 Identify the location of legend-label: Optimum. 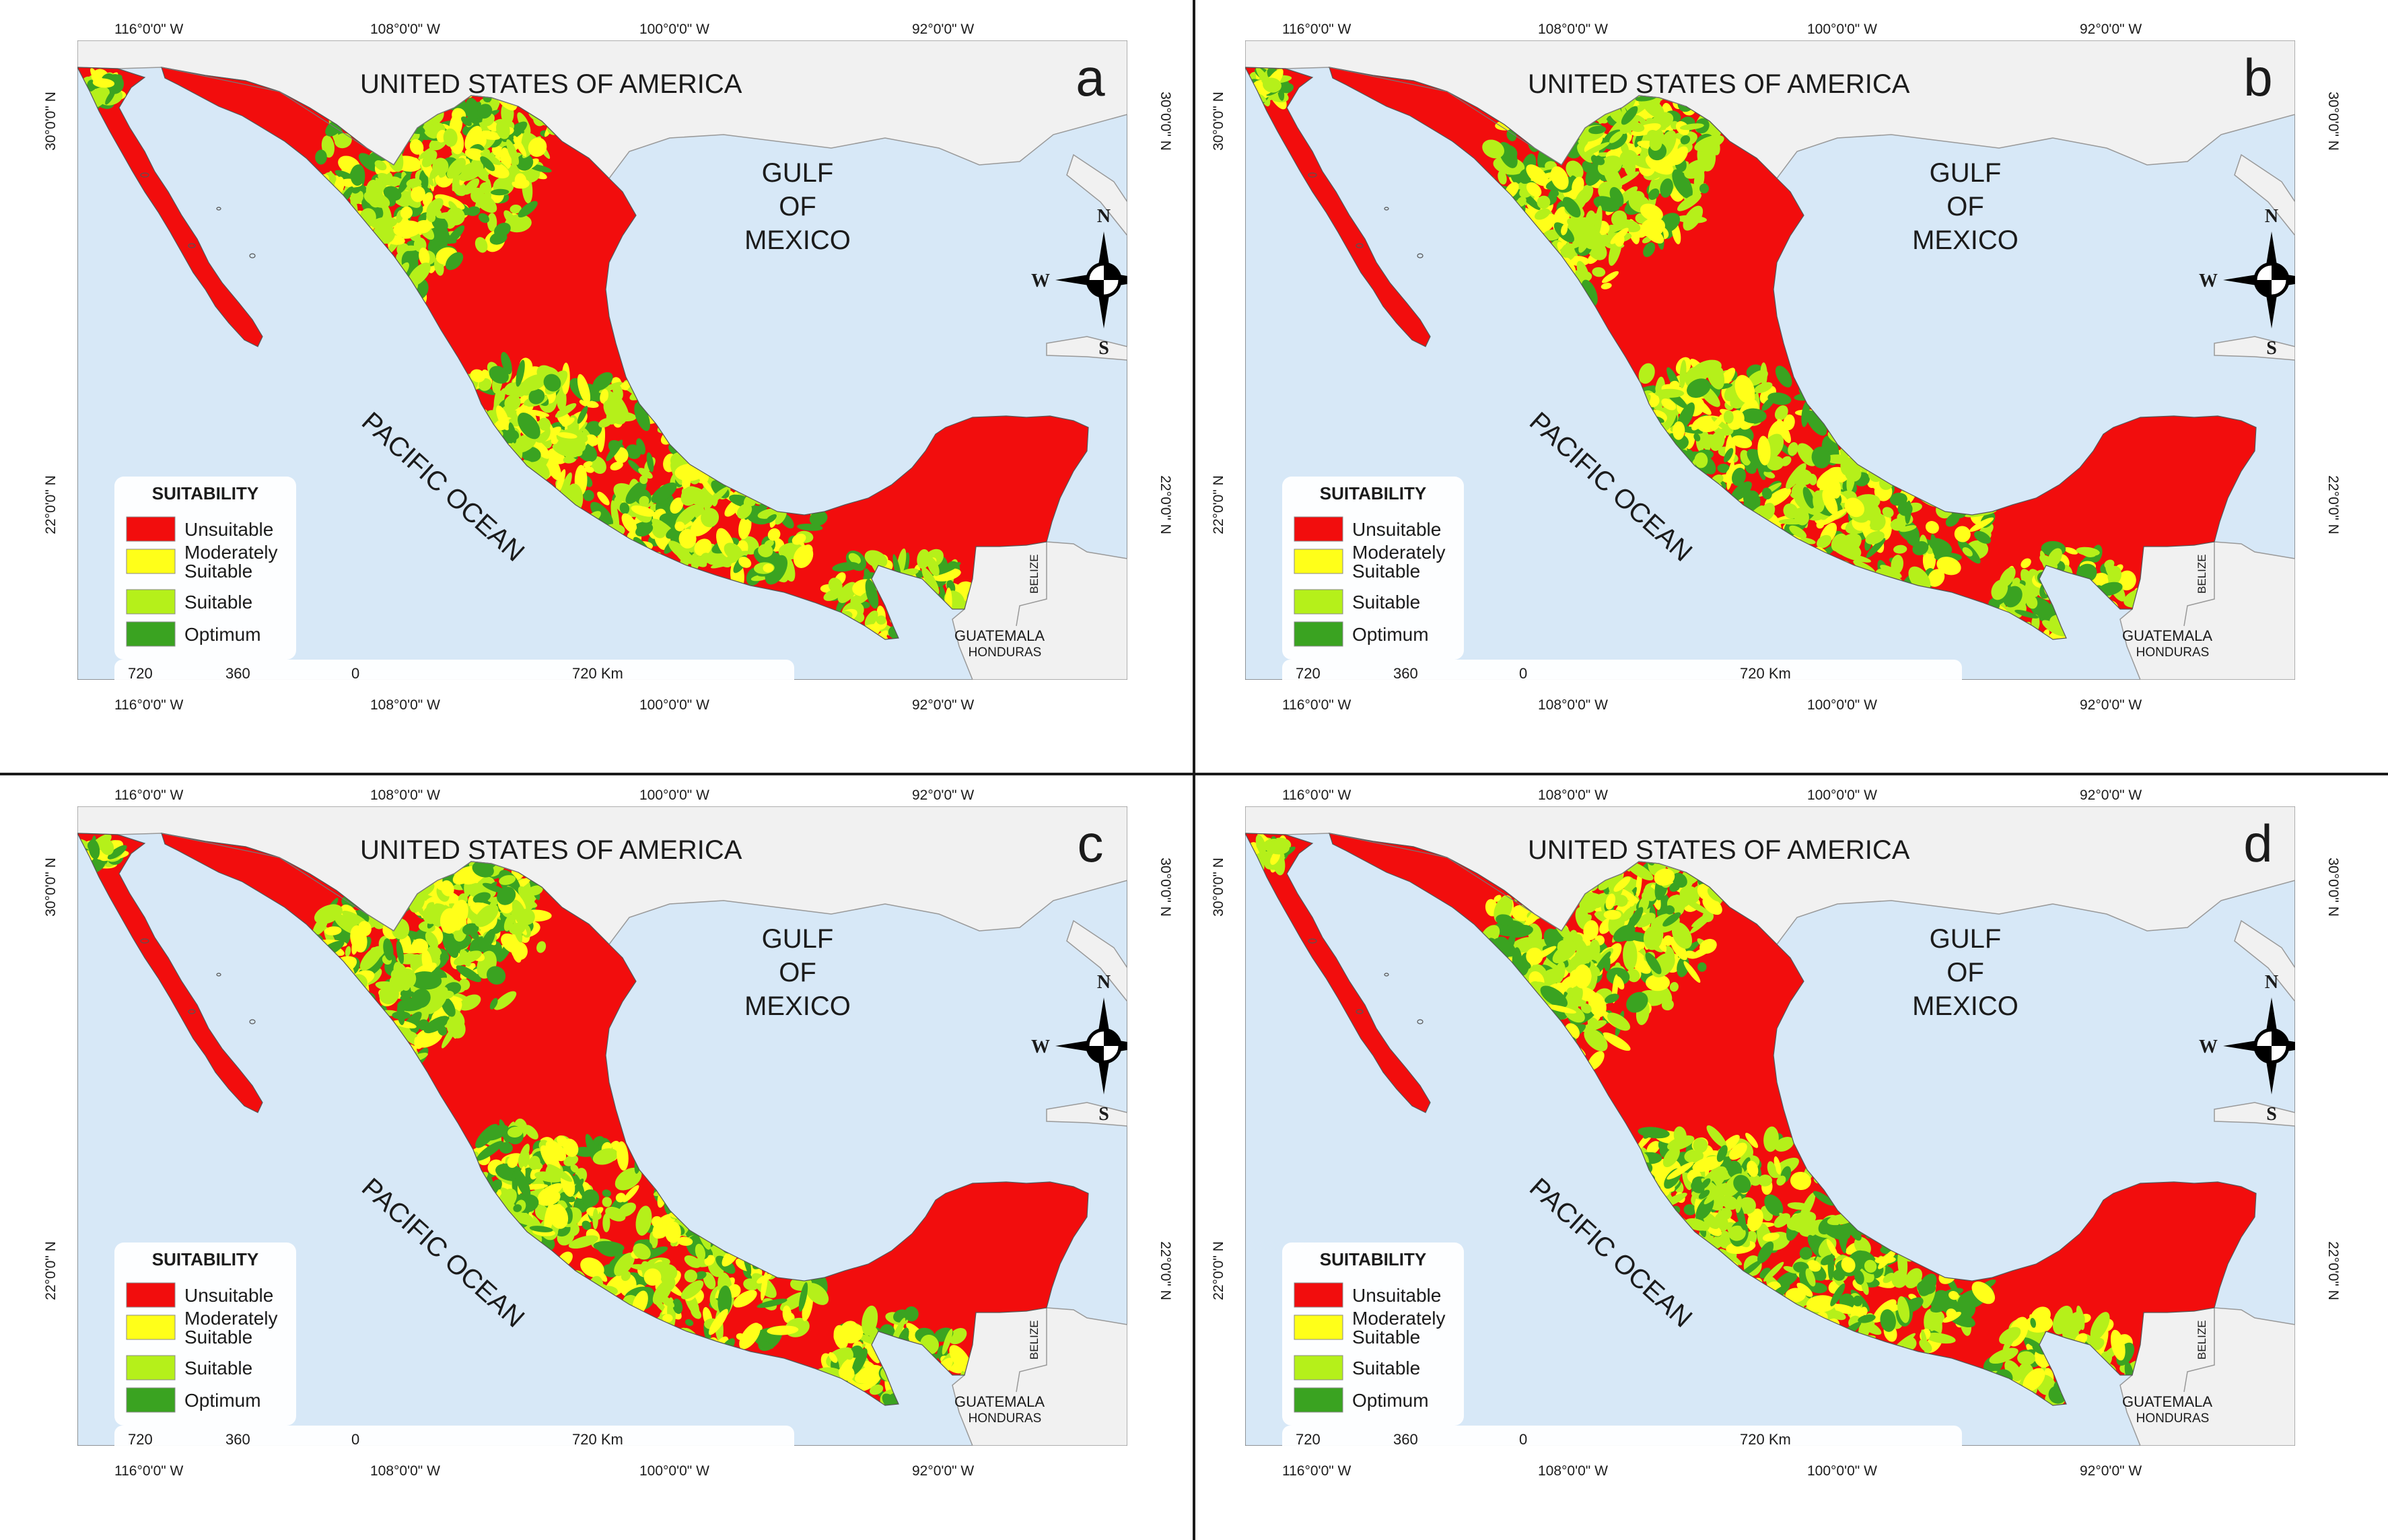
(222, 1401).